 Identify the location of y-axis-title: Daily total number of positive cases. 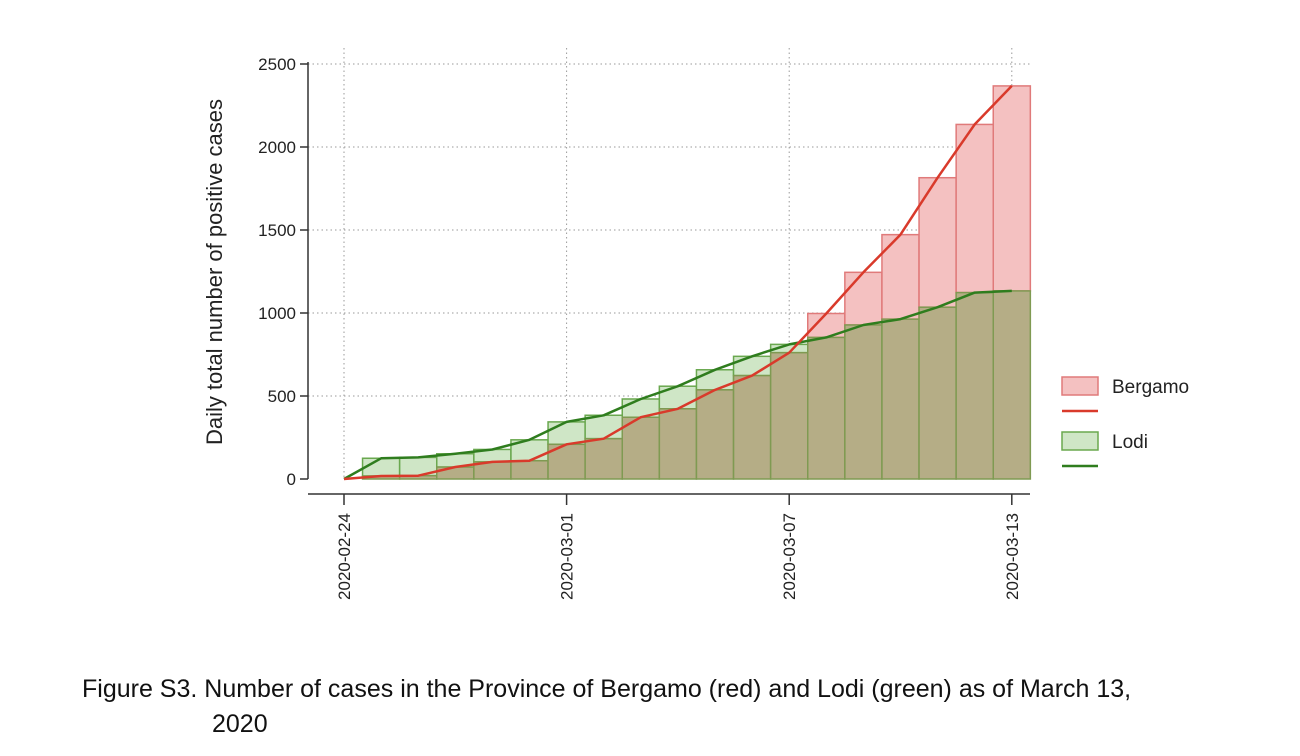
(214, 272).